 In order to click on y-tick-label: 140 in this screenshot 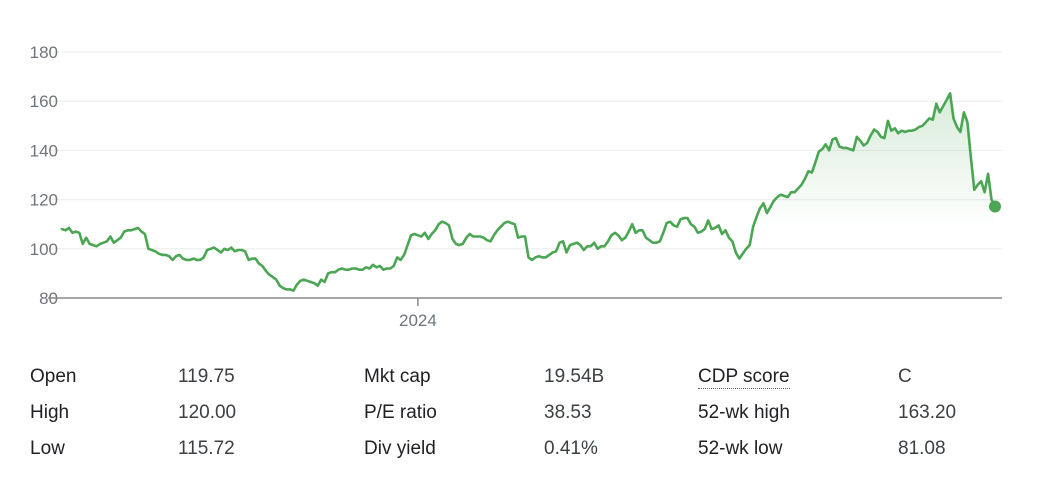, I will do `click(44, 150)`.